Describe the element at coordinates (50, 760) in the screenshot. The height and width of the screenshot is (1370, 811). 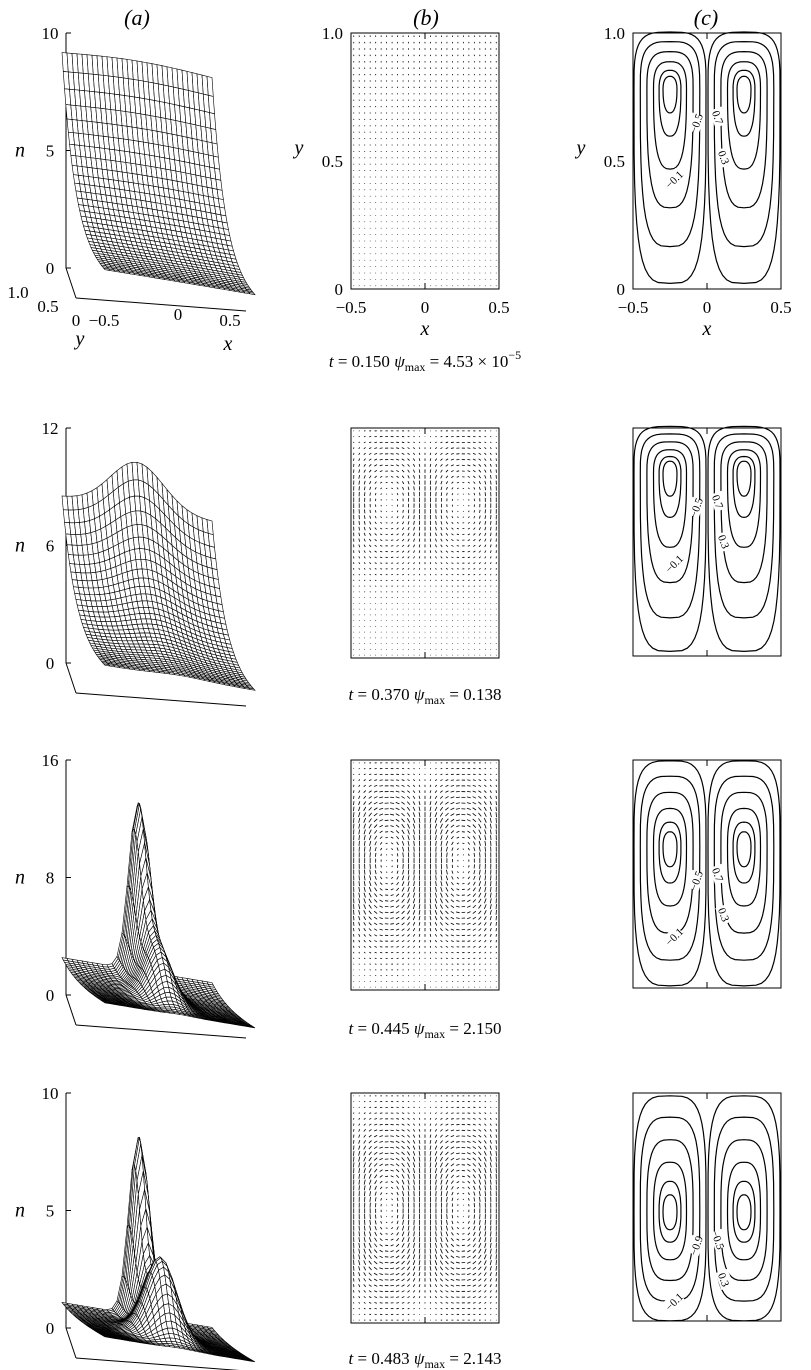
I see `n-tick-label: 16` at that location.